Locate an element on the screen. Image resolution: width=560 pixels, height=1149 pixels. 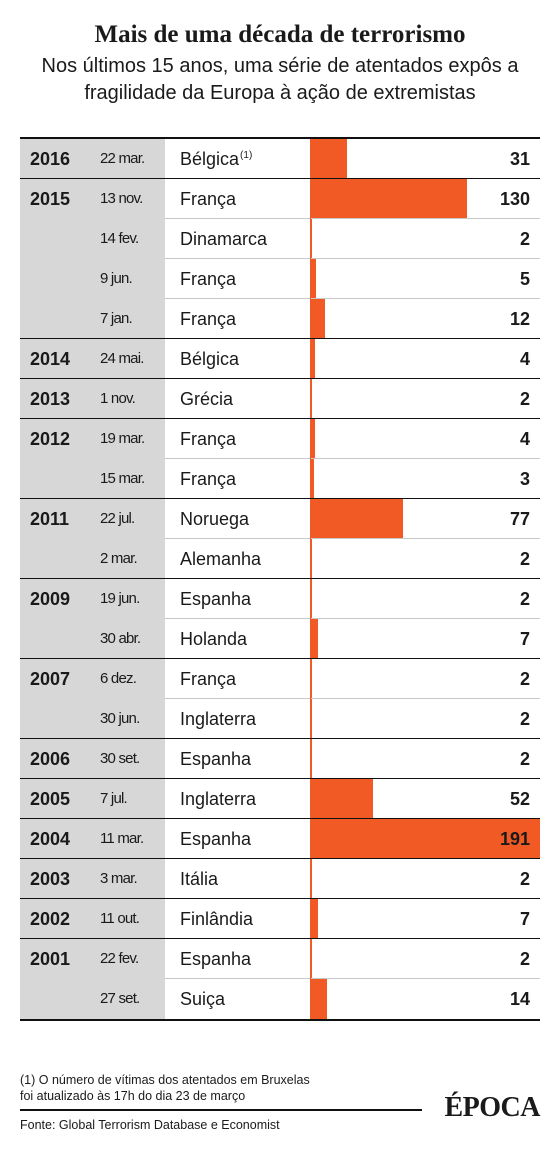
table-row: 3 mar. Itália 2 is located at coordinates (280, 879).